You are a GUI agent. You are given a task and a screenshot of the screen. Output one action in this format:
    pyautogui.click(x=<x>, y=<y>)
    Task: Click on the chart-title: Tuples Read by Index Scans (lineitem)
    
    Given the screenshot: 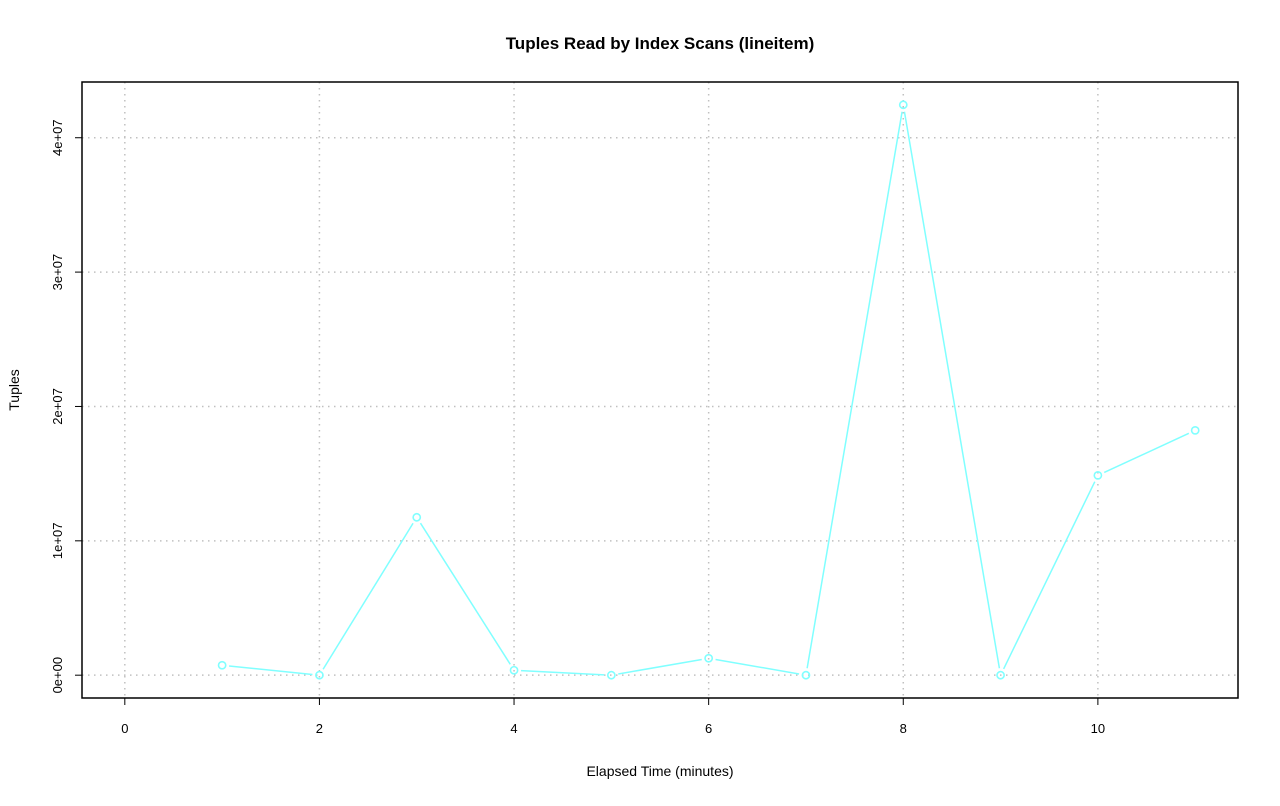 What is the action you would take?
    pyautogui.click(x=660, y=43)
    